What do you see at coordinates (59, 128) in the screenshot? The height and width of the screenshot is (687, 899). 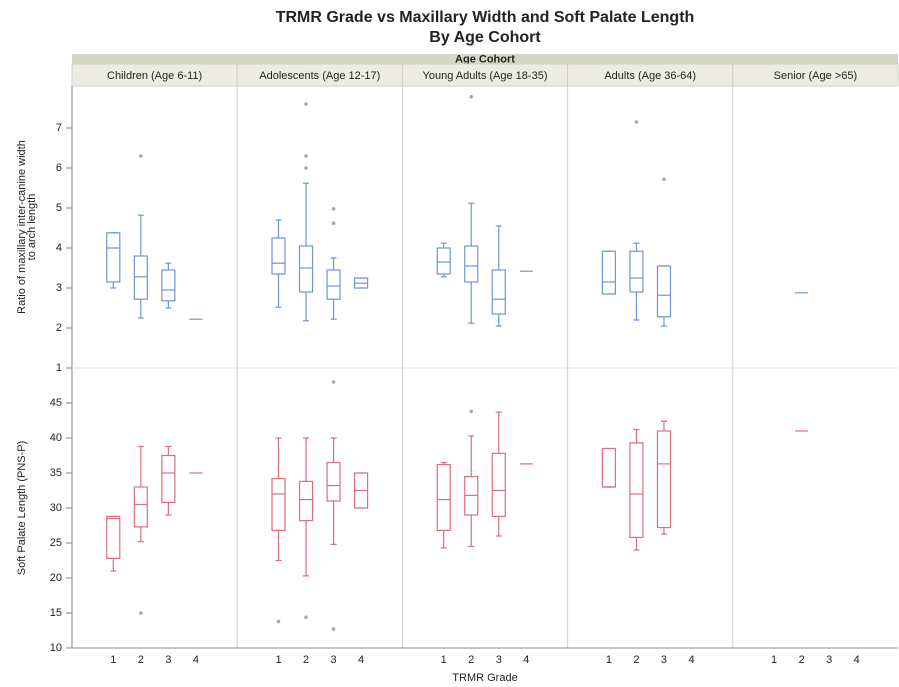 I see `y-tick-label: 7` at bounding box center [59, 128].